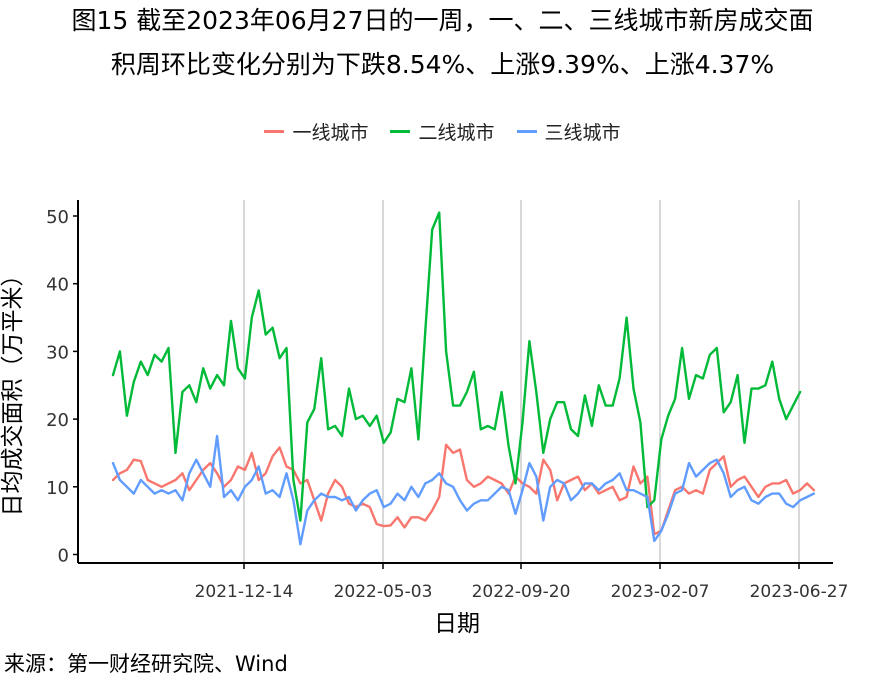 The image size is (885, 688). I want to click on y-tick-label: 0, so click(63, 556).